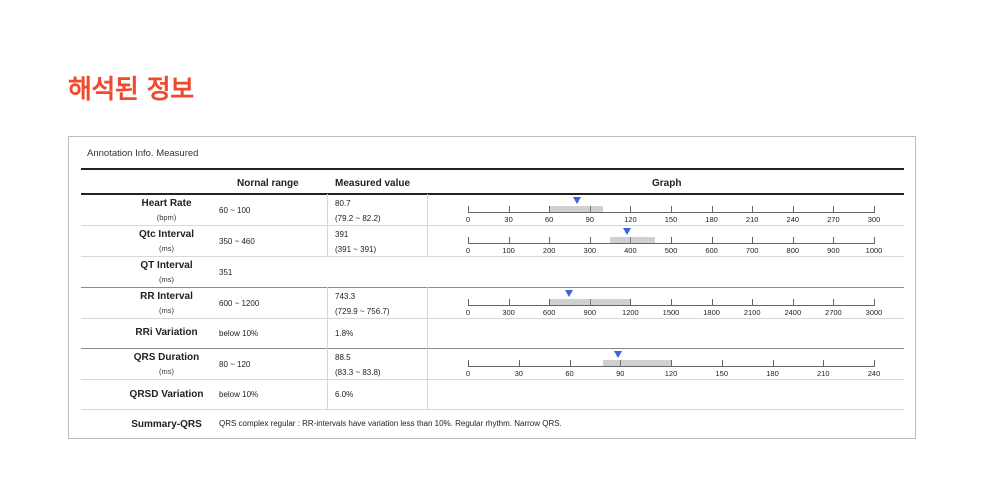 The height and width of the screenshot is (489, 988). What do you see at coordinates (671, 312) in the screenshot?
I see `axis-tick-label: 1500` at bounding box center [671, 312].